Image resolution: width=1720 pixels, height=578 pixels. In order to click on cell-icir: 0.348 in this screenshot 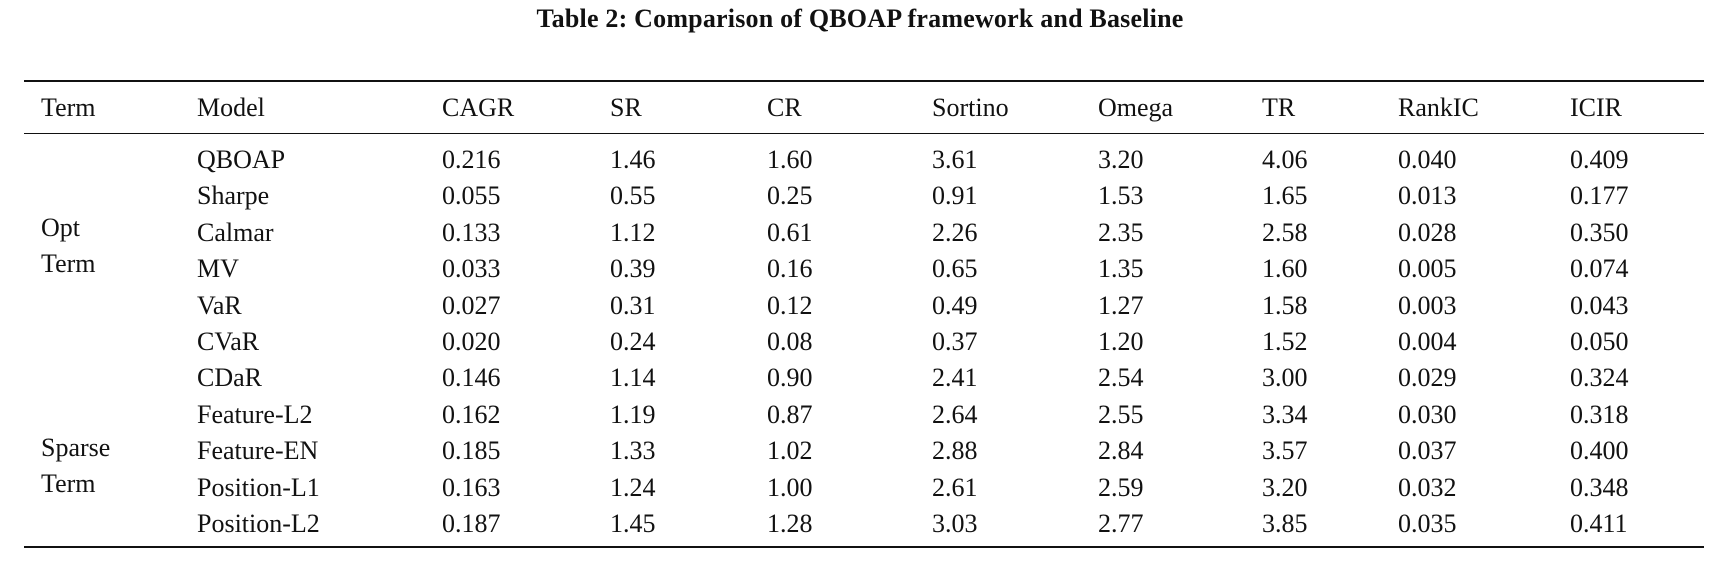, I will do `click(1599, 487)`.